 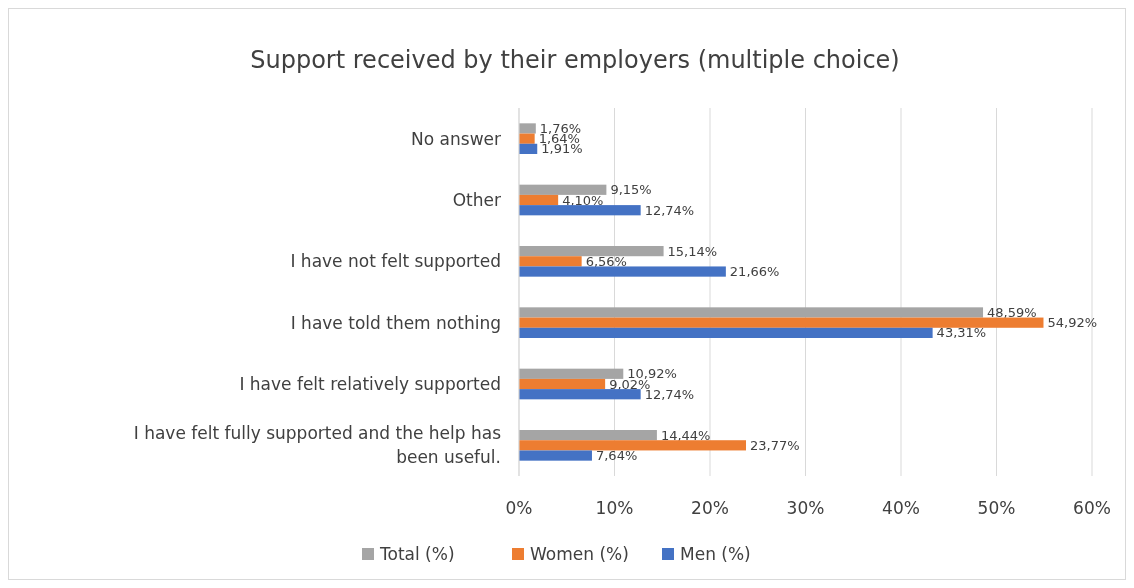 What do you see at coordinates (685, 435) in the screenshot?
I see `data-label: 14,44%` at bounding box center [685, 435].